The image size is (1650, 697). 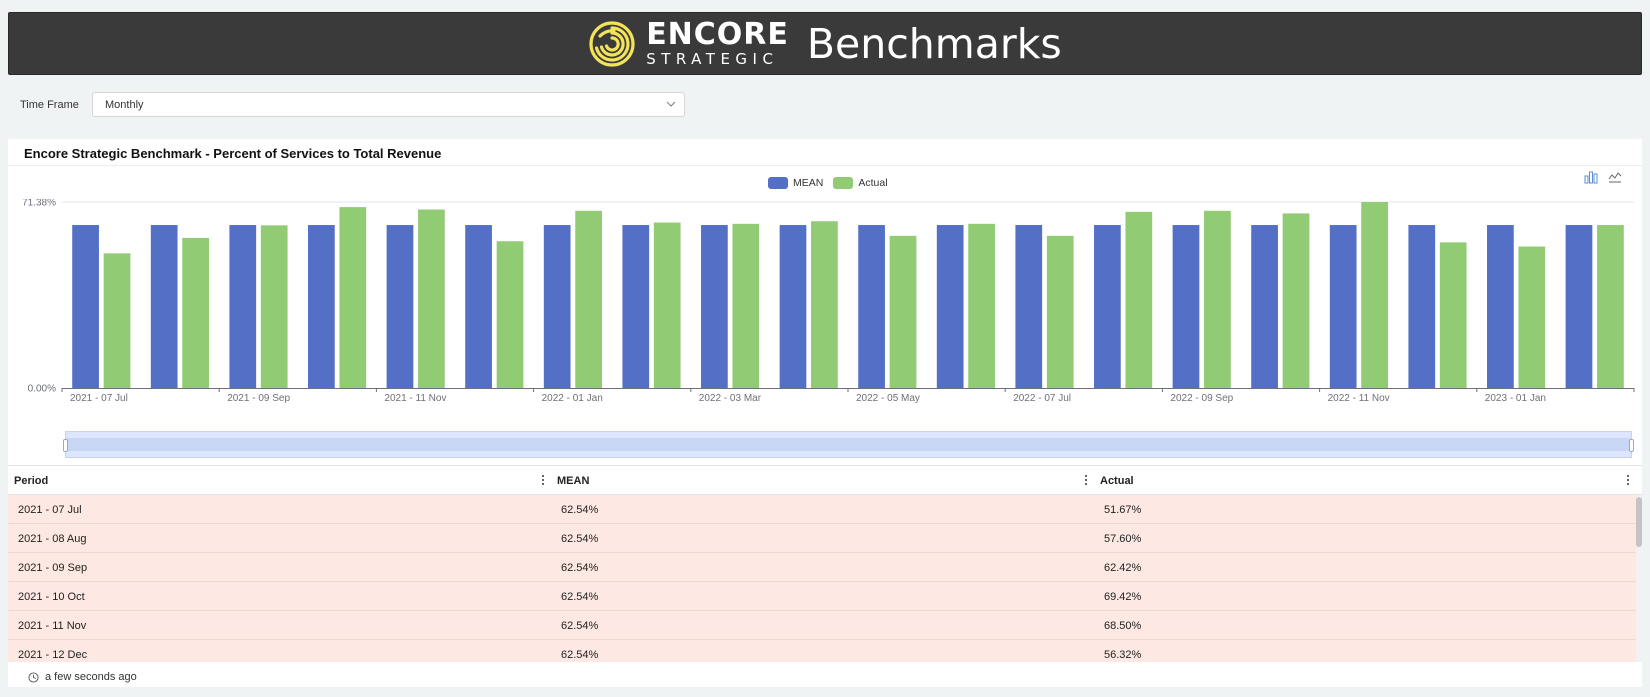 What do you see at coordinates (52, 626) in the screenshot?
I see `table-cell-period: 2021 - 11 Nov` at bounding box center [52, 626].